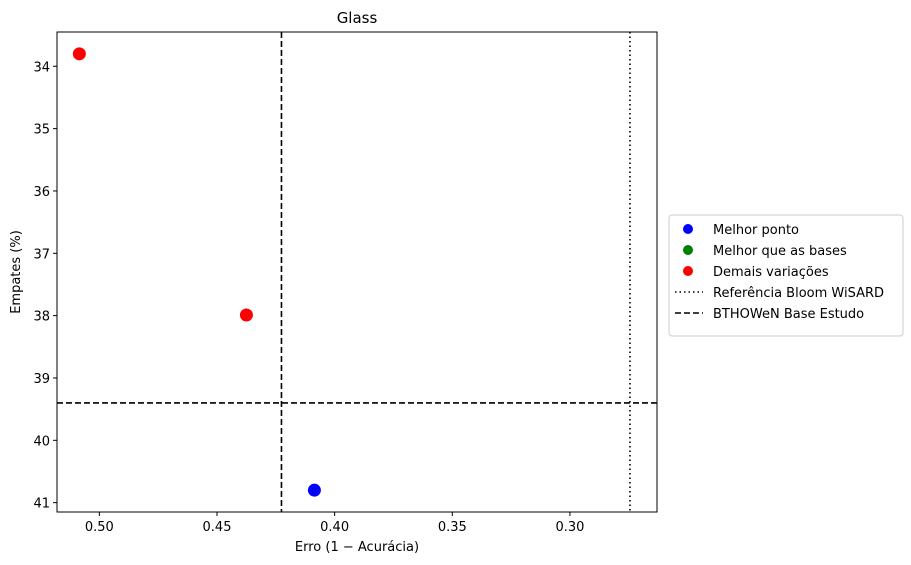 This screenshot has width=911, height=565. What do you see at coordinates (357, 547) in the screenshot?
I see `x-axis-label: Erro (1 − Acurácia)` at bounding box center [357, 547].